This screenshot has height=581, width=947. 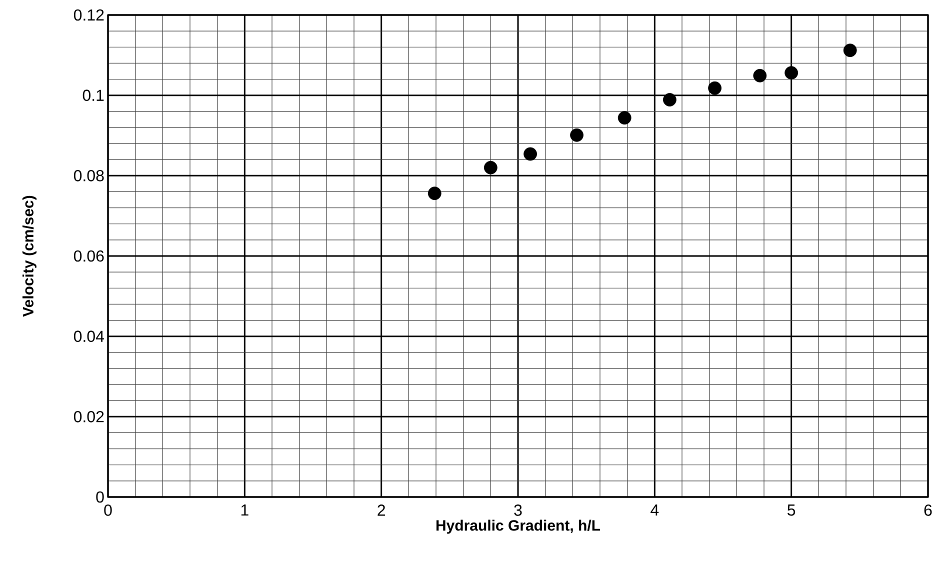 I want to click on y-tick-label: 0, so click(x=100, y=497).